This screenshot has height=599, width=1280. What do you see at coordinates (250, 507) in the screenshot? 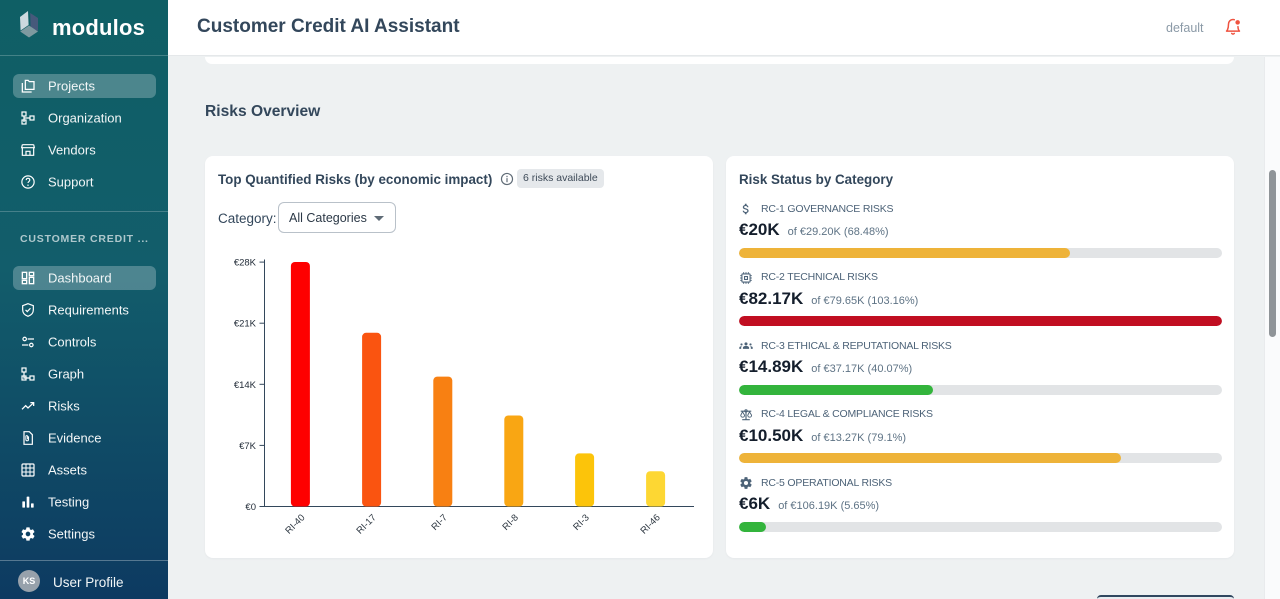
I see `svg-text: €0` at bounding box center [250, 507].